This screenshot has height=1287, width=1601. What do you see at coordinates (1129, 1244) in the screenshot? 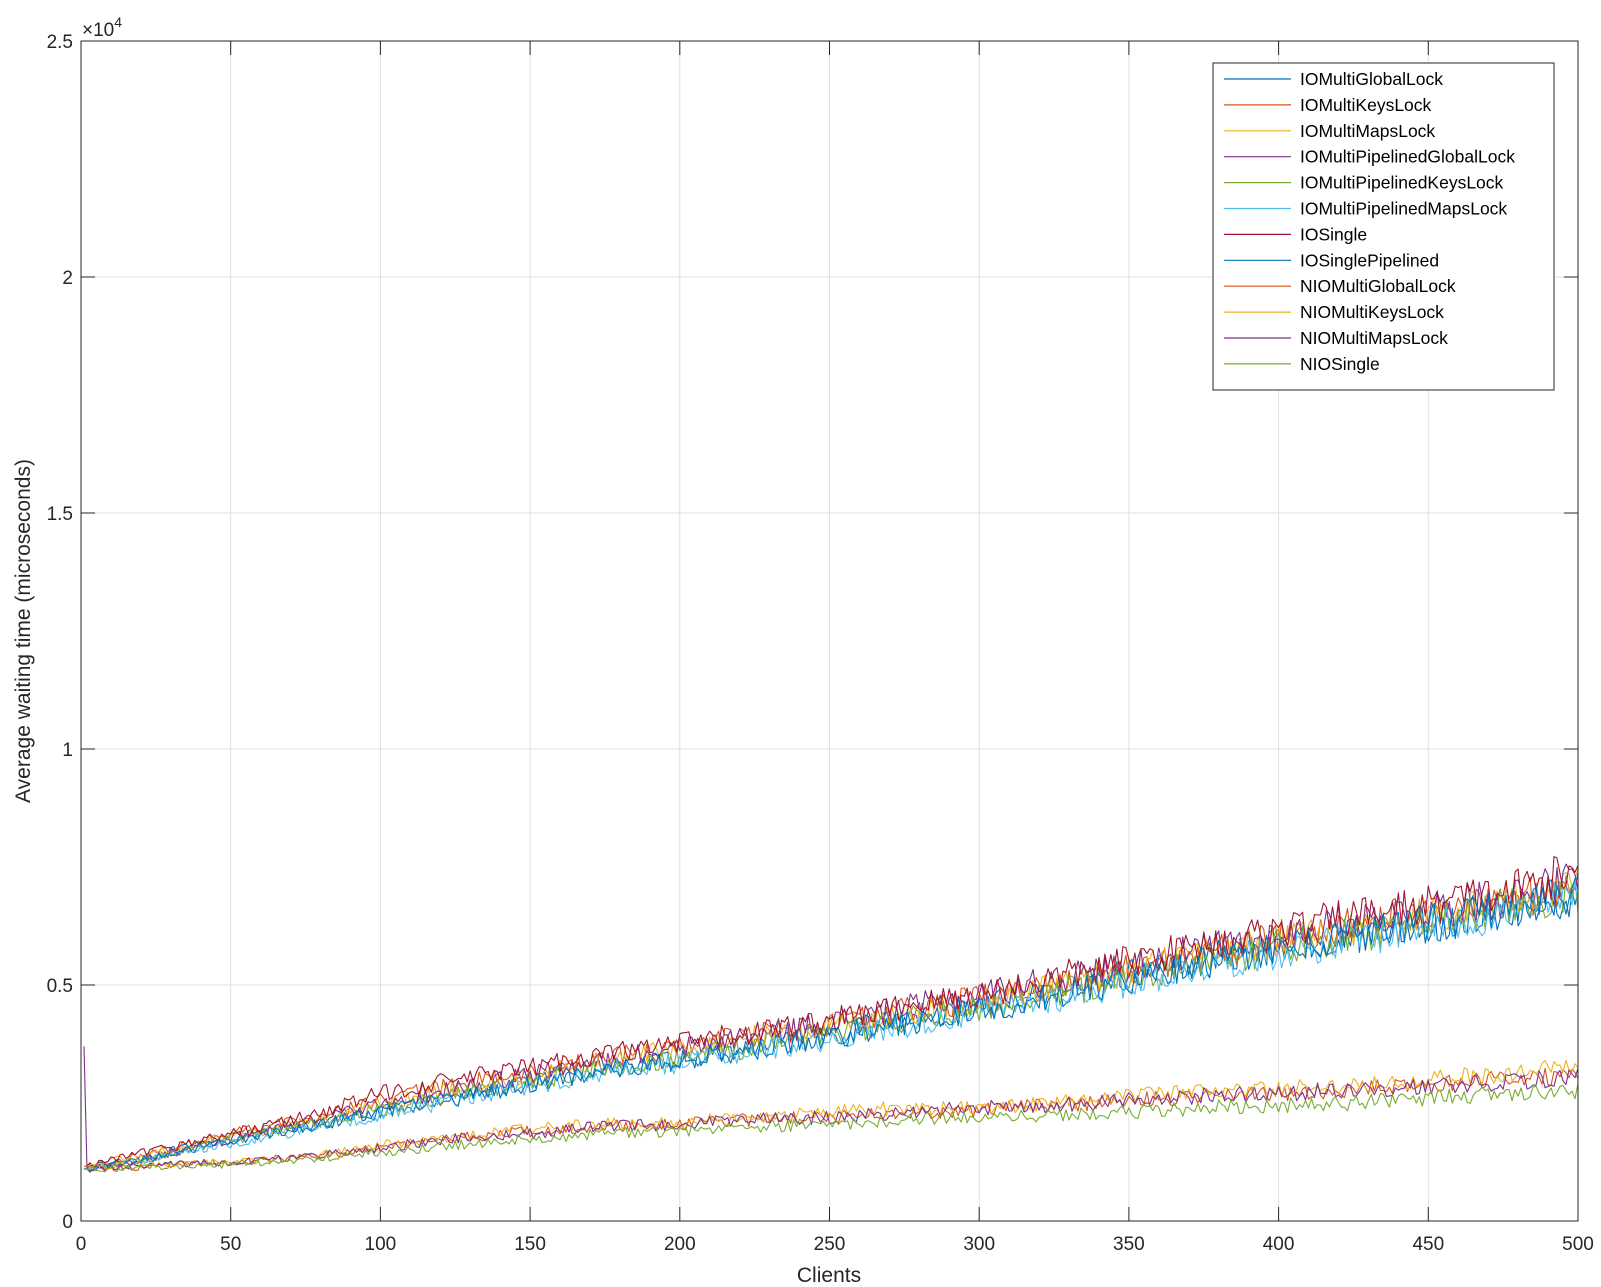
I see `x-tick-label: 350` at bounding box center [1129, 1244].